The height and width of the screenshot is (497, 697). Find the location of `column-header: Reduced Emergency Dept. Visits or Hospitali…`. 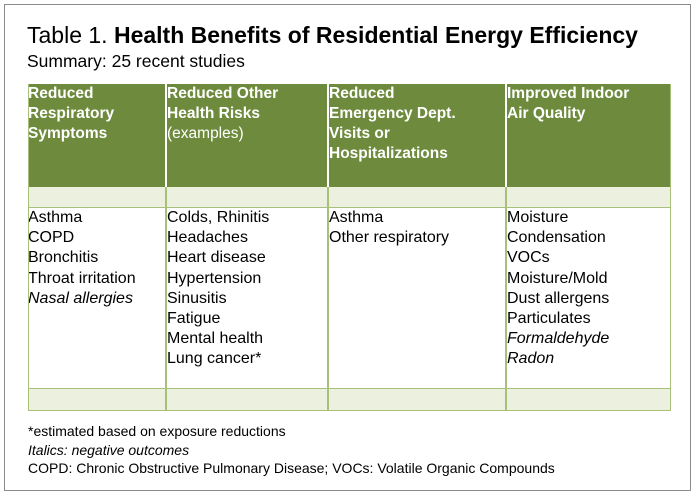

column-header: Reduced Emergency Dept. Visits or Hospitali… is located at coordinates (416, 135).